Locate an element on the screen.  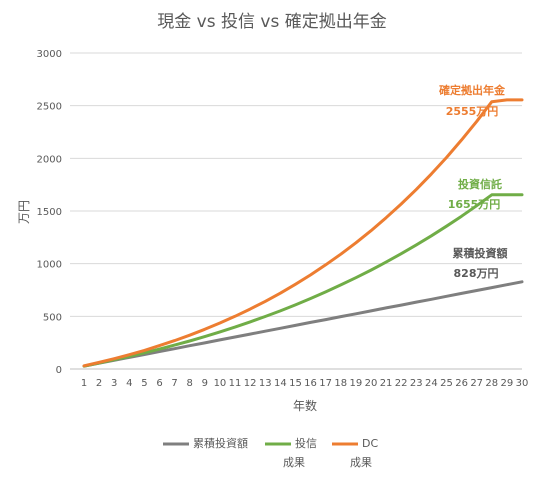
series-line is located at coordinates (303, 324).